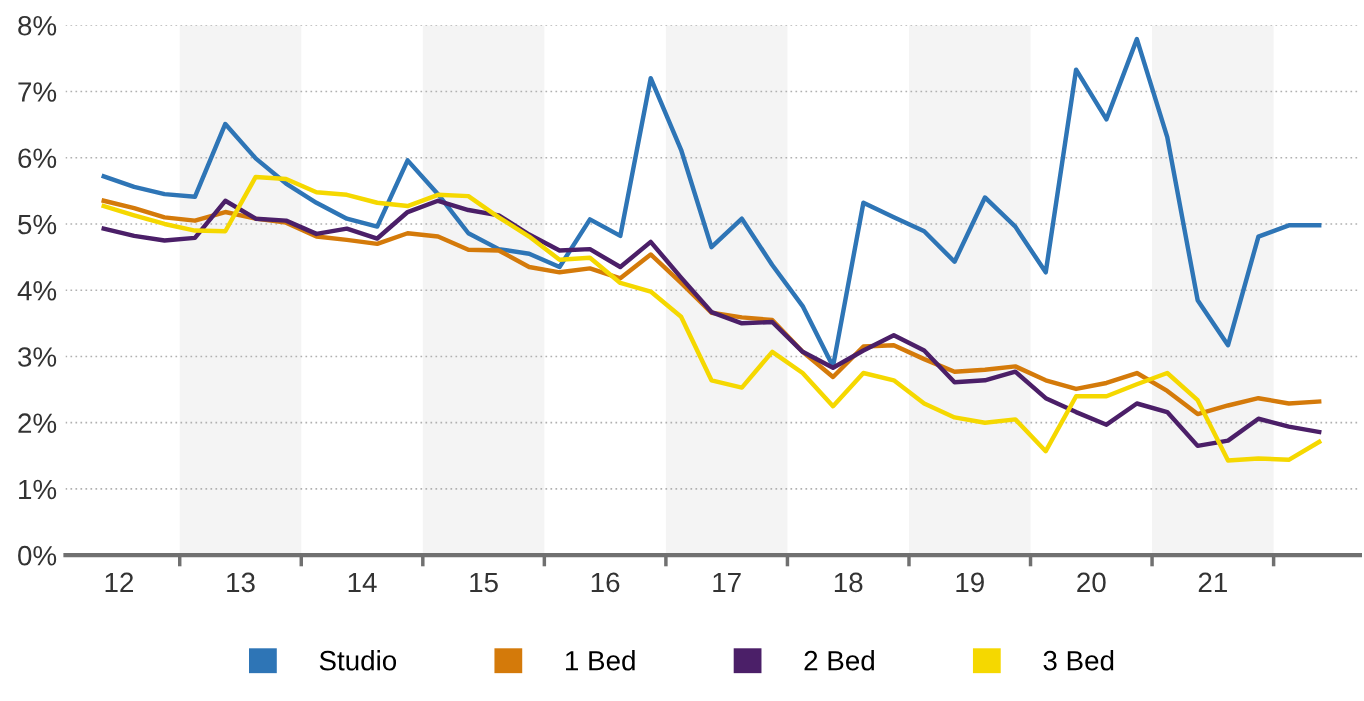 The width and height of the screenshot is (1364, 701). What do you see at coordinates (839, 660) in the screenshot?
I see `legend-label: 2 Bed` at bounding box center [839, 660].